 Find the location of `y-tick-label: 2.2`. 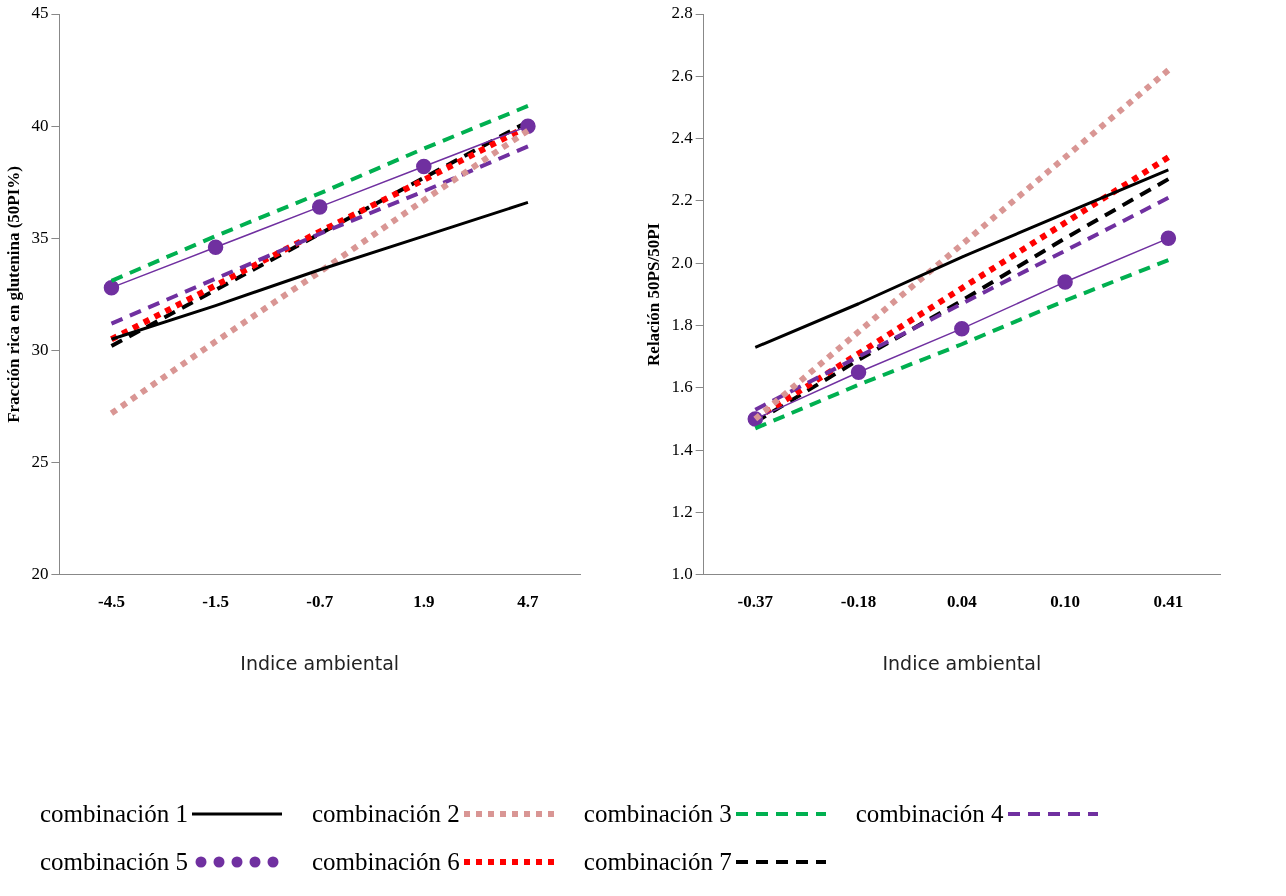

y-tick-label: 2.2 is located at coordinates (682, 200).